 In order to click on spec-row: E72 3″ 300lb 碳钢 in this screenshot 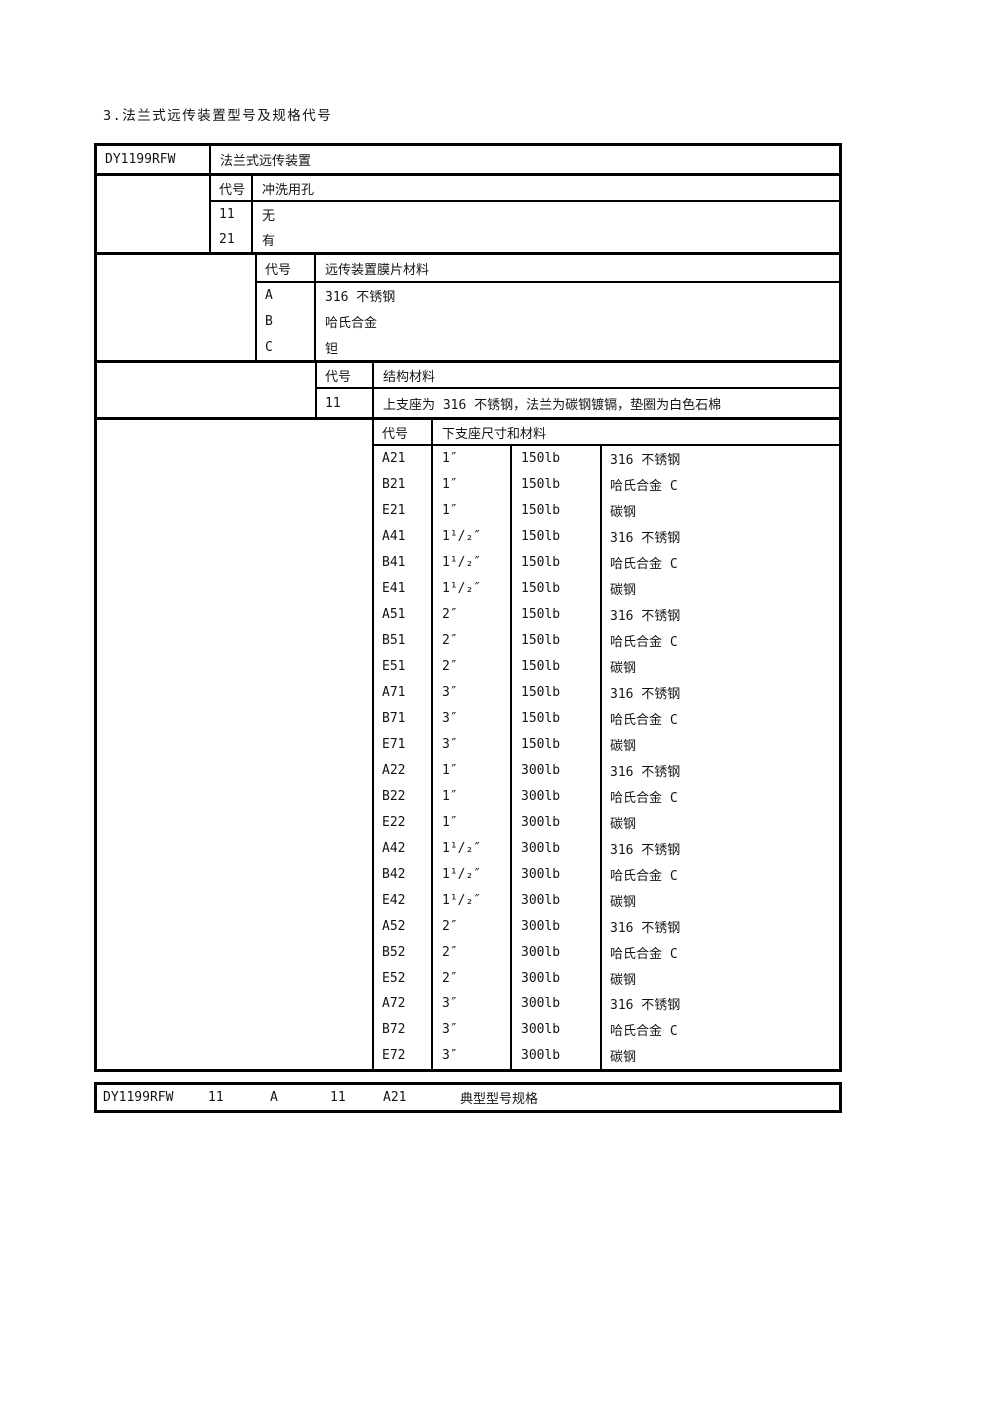, I will do `click(606, 1055)`.